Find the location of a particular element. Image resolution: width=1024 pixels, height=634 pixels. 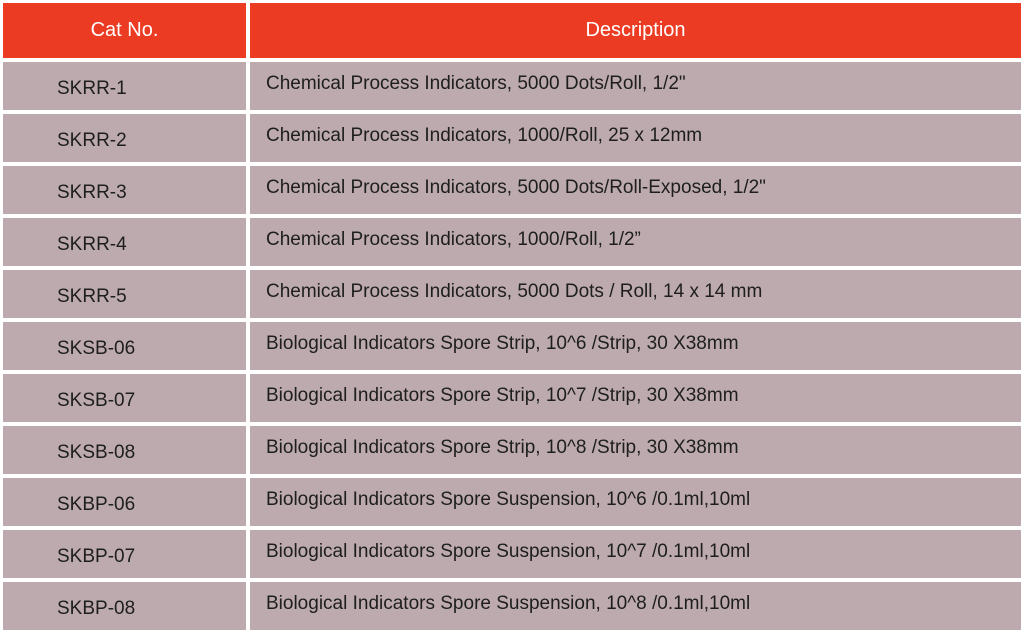

cat-no-cell: SKRR-4 is located at coordinates (124, 242).